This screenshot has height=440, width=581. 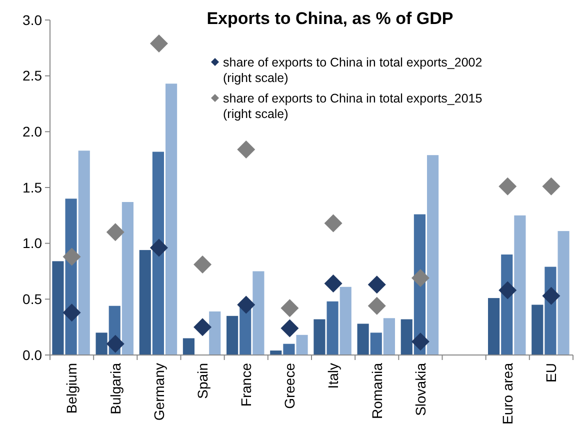 I want to click on x-tick-label: Spain, so click(x=202, y=381).